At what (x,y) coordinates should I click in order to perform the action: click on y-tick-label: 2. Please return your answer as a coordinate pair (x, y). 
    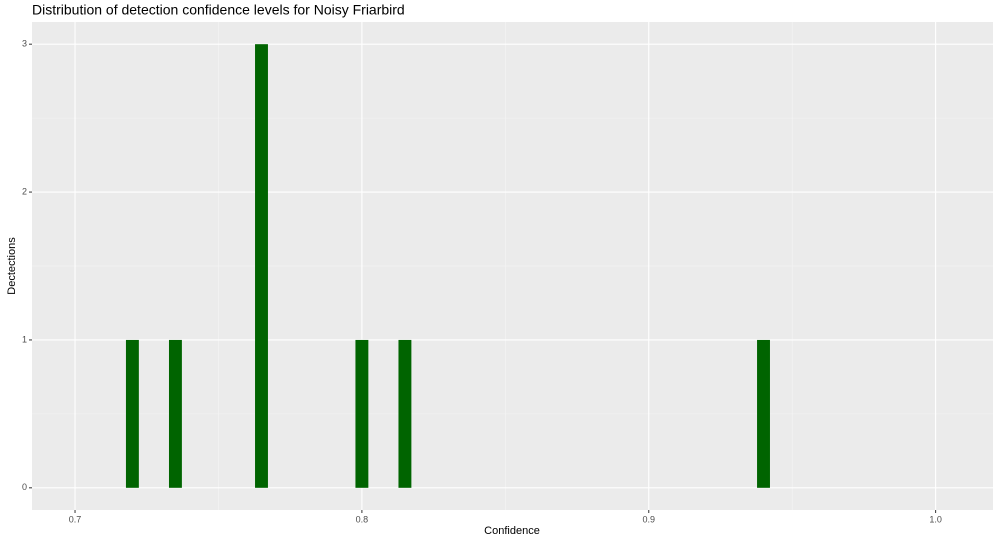
    Looking at the image, I should click on (24, 191).